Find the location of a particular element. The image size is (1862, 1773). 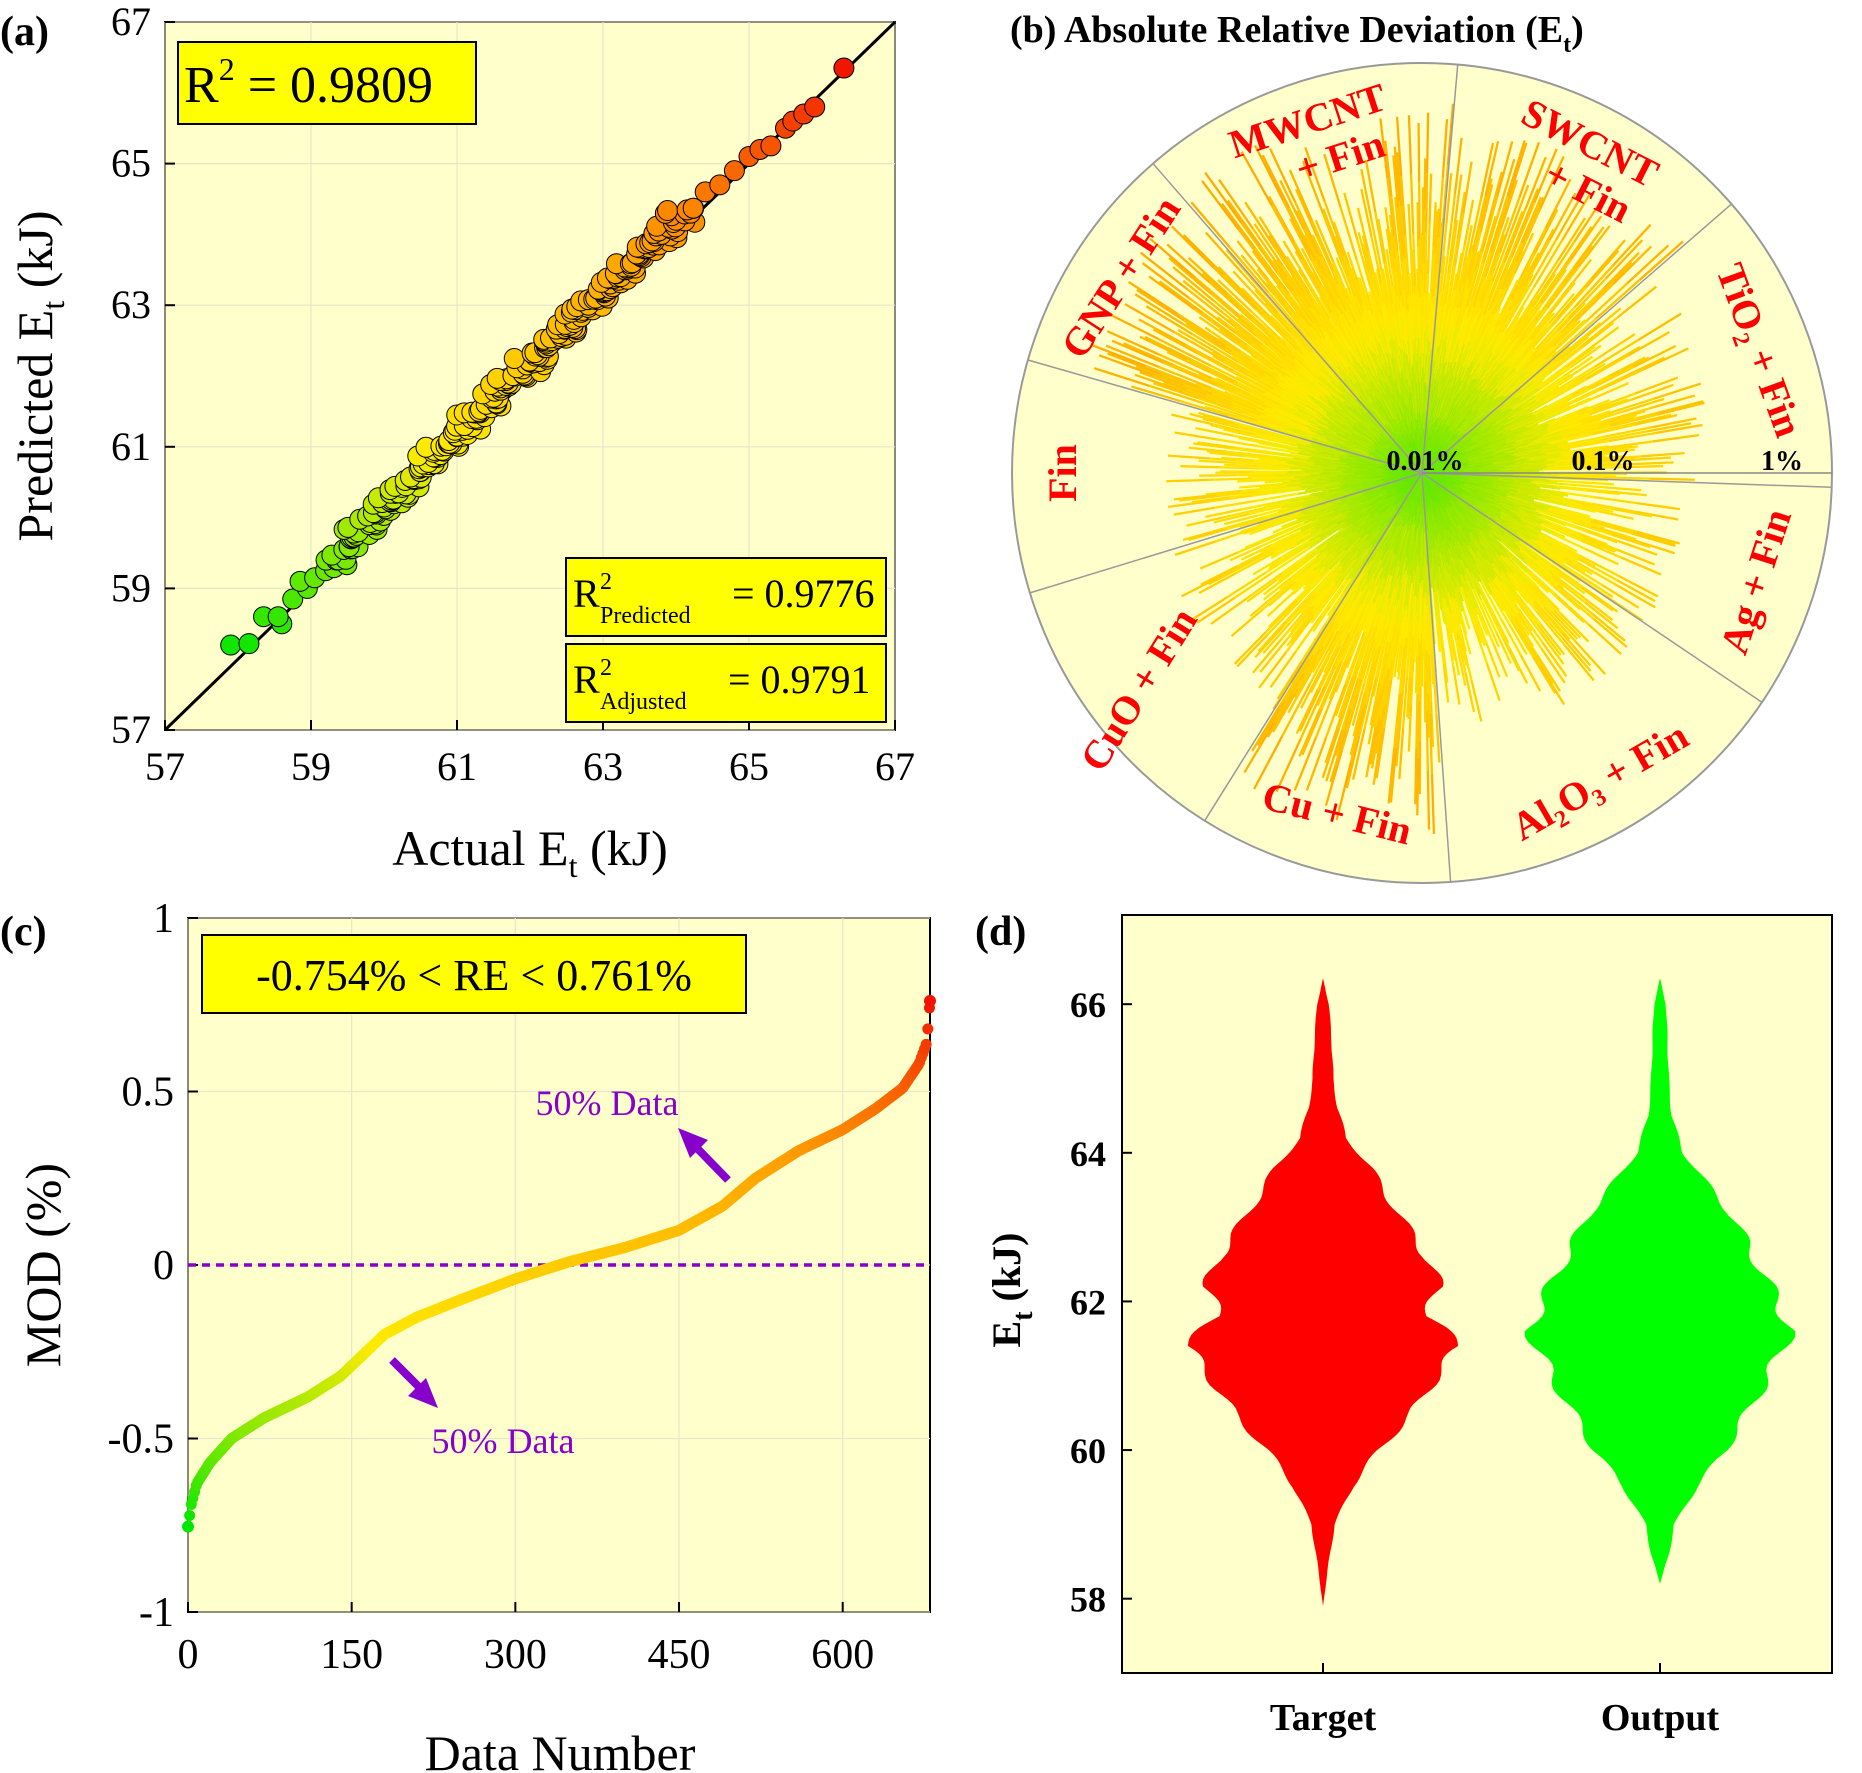

r2-adjusted-box is located at coordinates (726, 683).